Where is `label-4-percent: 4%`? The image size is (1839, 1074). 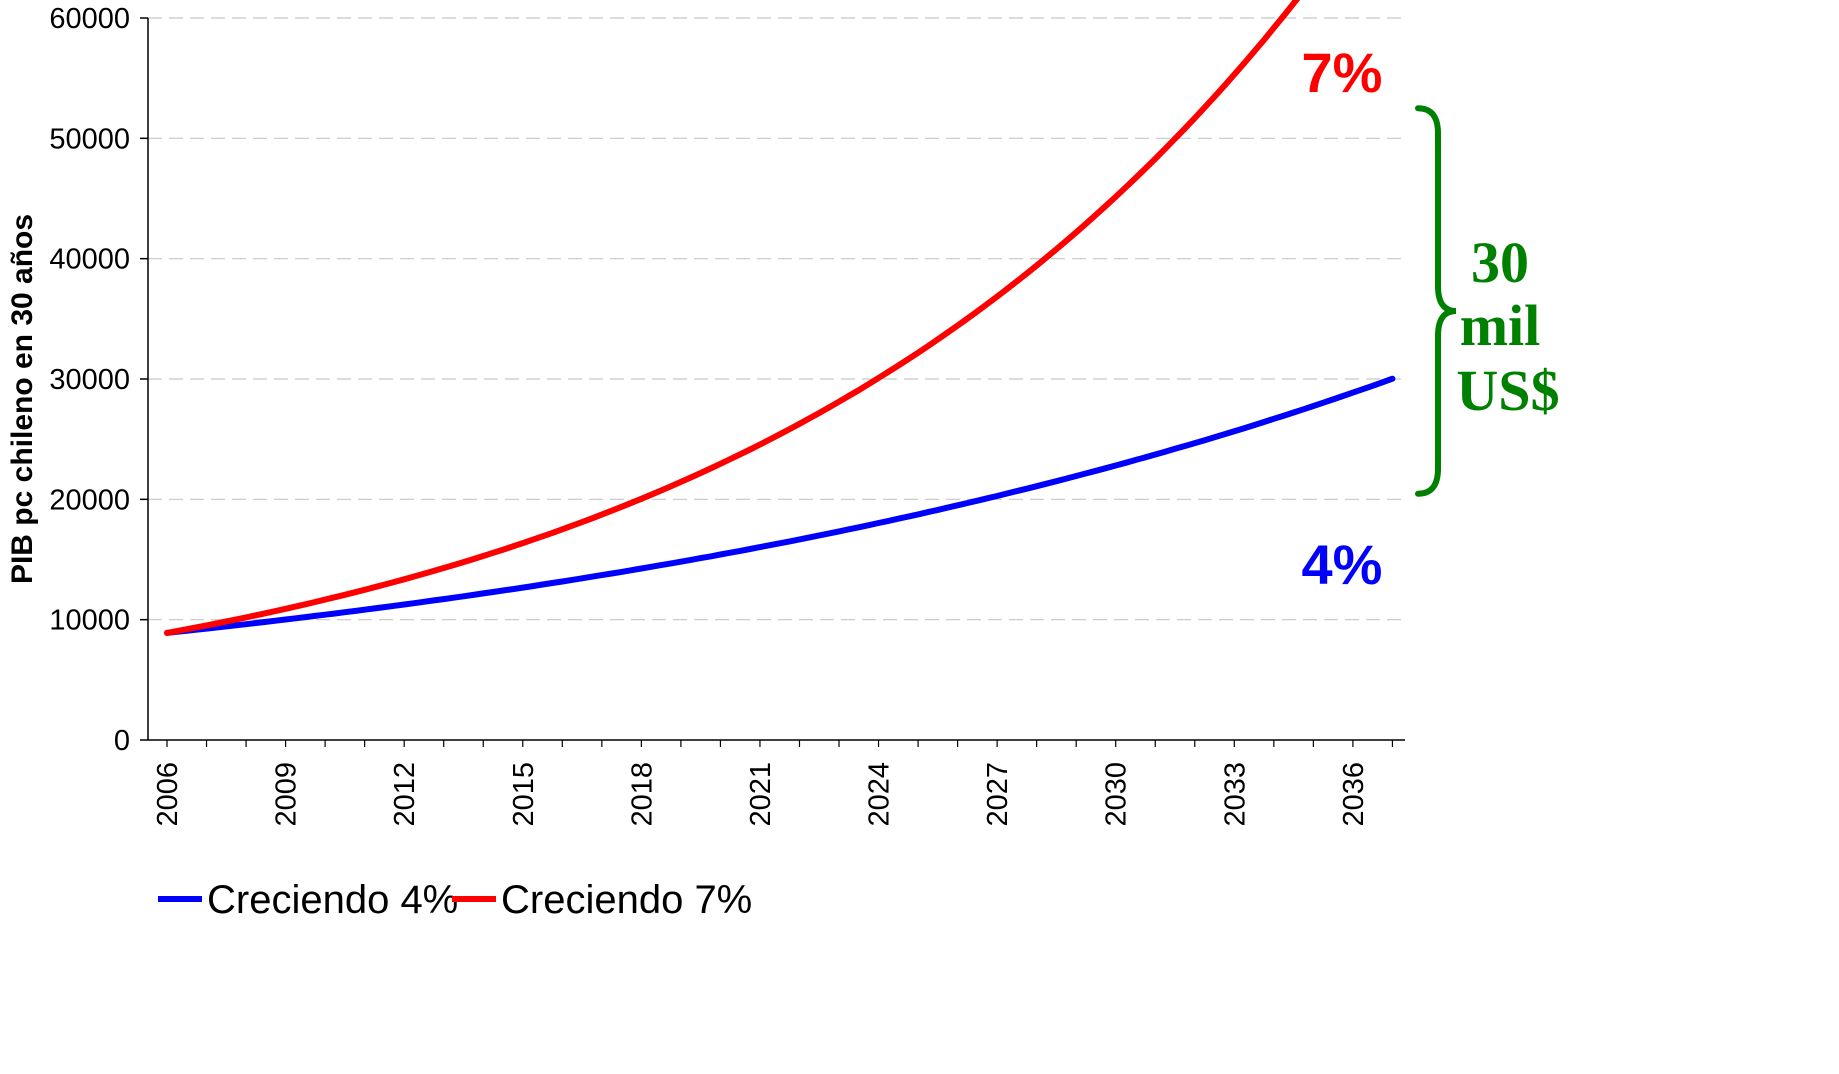 label-4-percent: 4% is located at coordinates (1342, 564).